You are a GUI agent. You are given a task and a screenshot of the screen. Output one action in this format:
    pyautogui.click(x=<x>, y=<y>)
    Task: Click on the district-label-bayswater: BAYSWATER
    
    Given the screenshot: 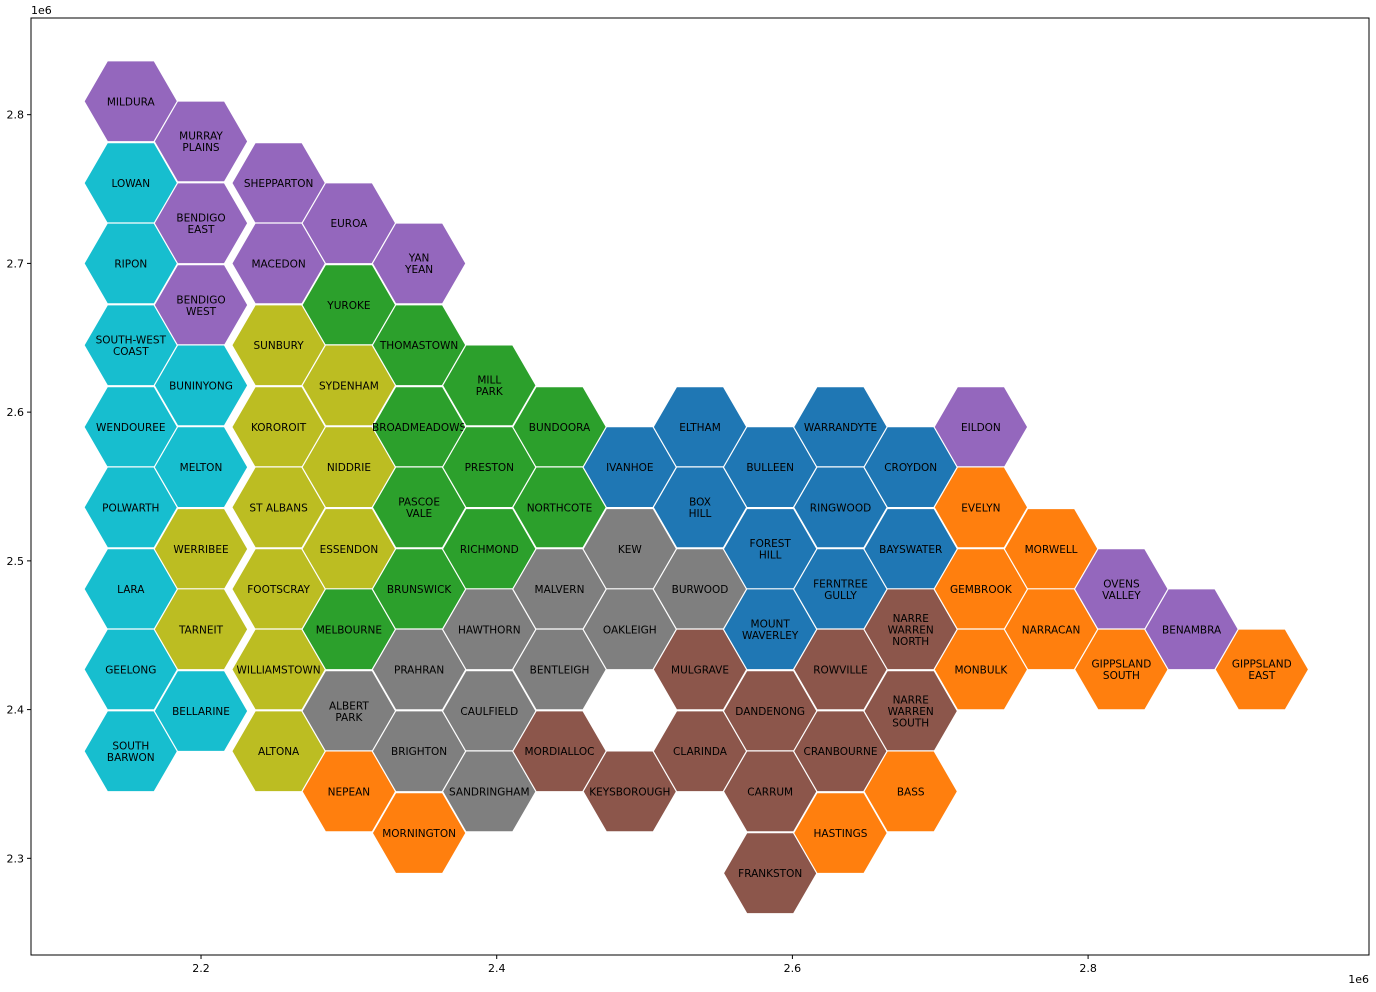 What is the action you would take?
    pyautogui.click(x=910, y=550)
    